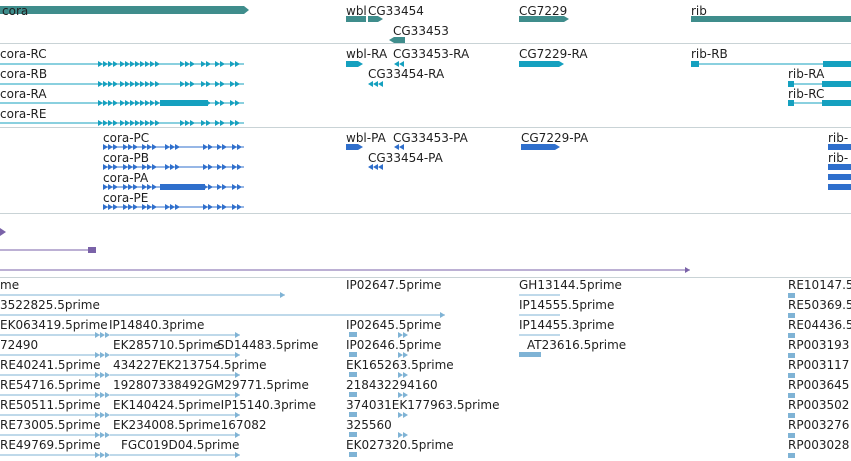 The width and height of the screenshot is (851, 461). I want to click on cds-track-label: CG7229-PA, so click(555, 138).